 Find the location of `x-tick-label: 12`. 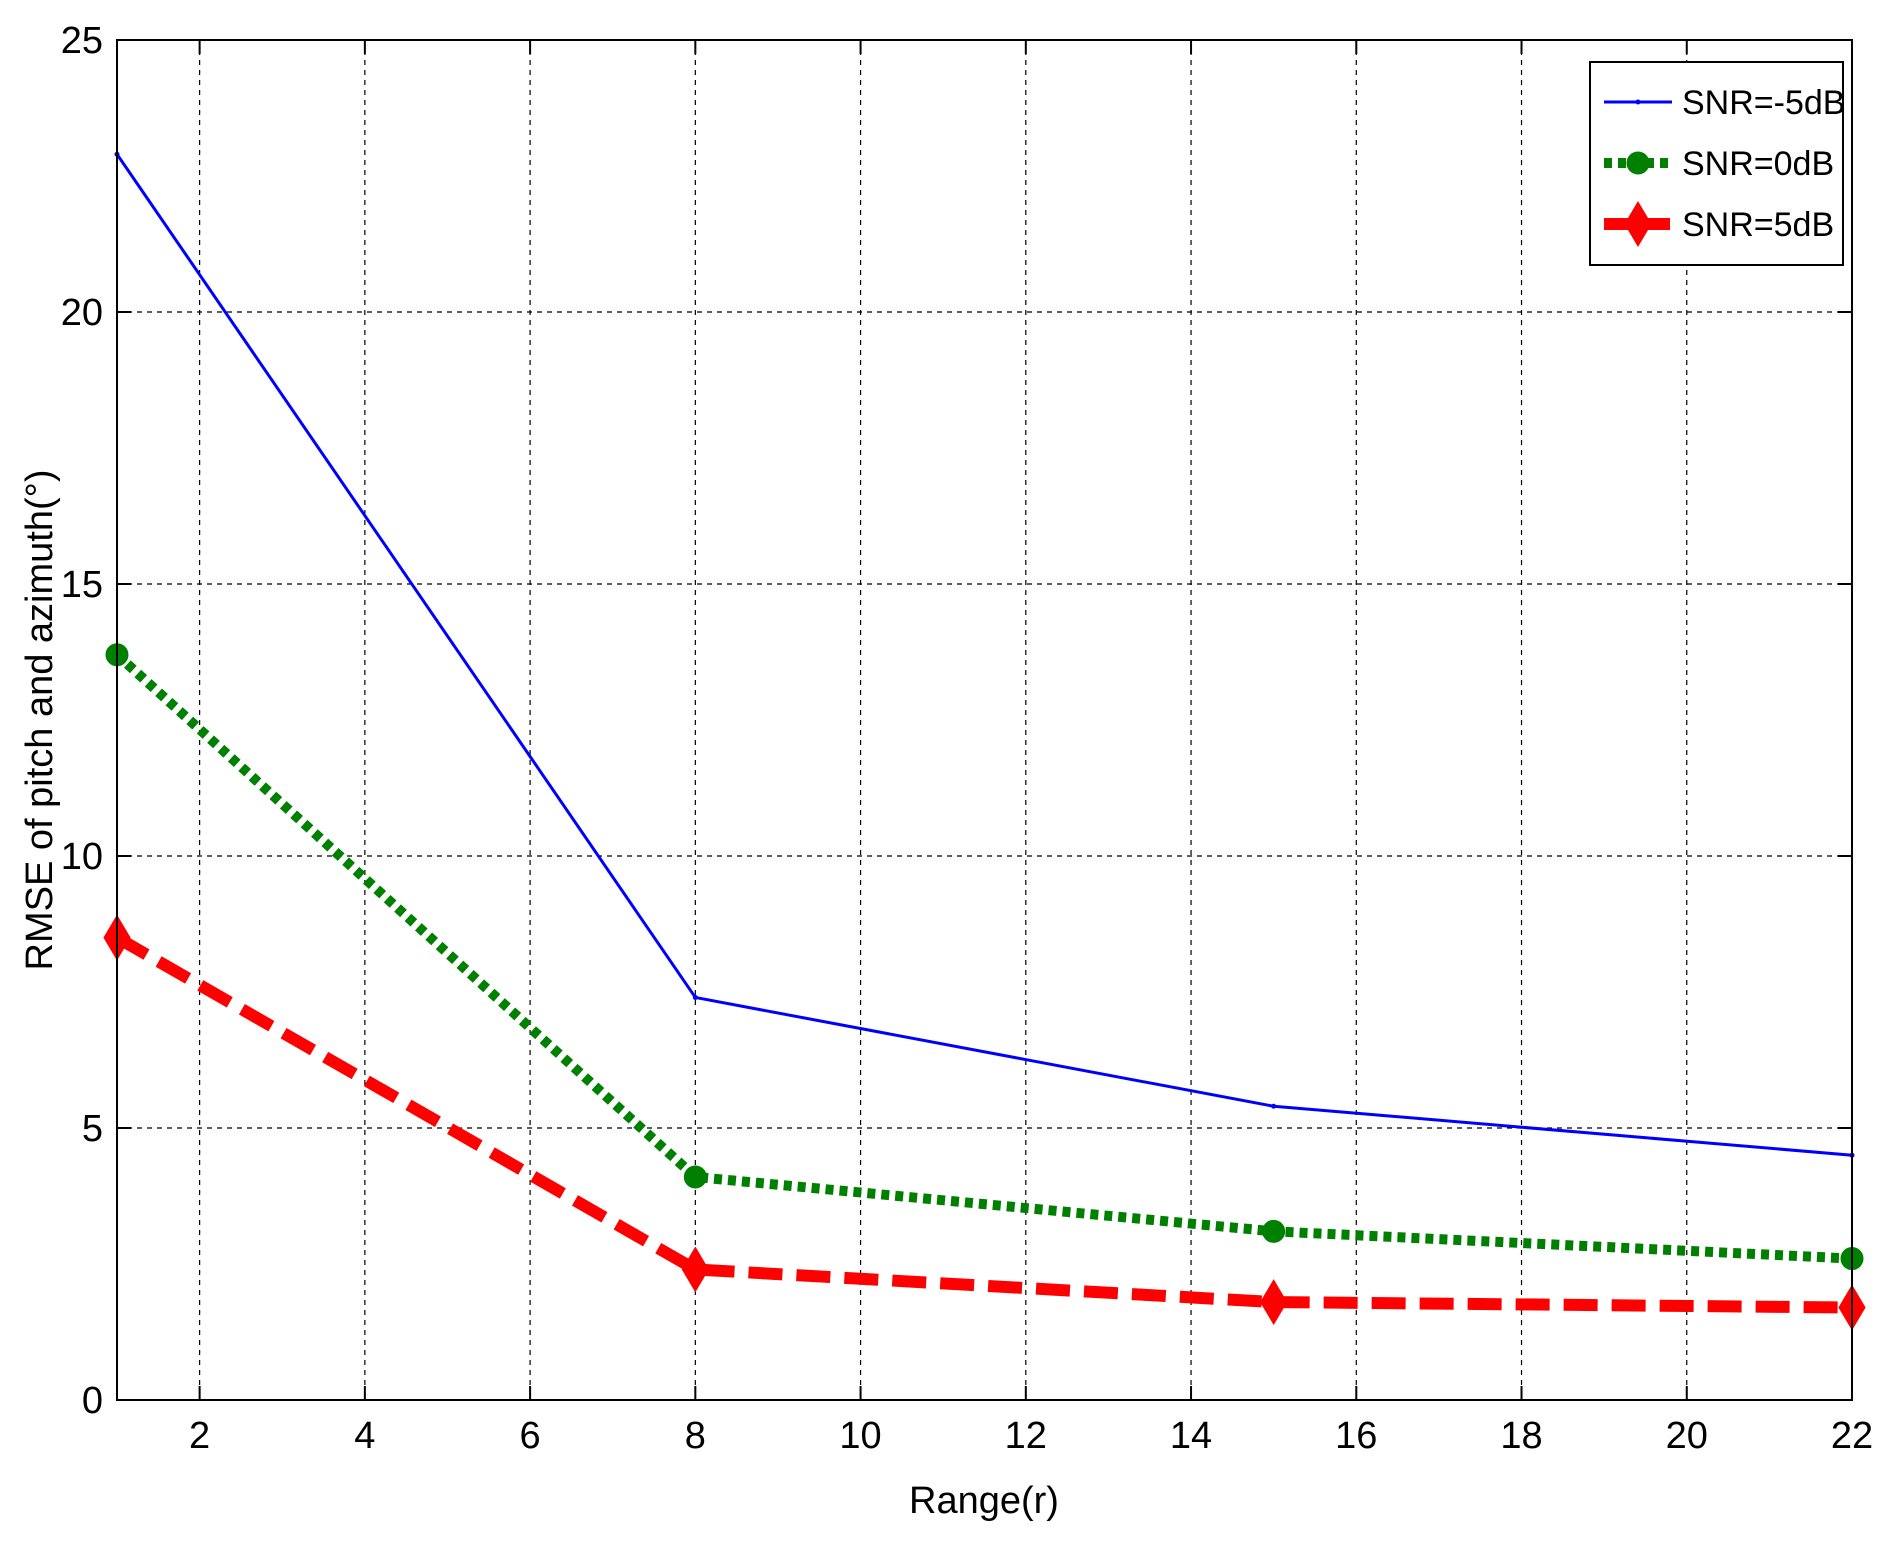

x-tick-label: 12 is located at coordinates (1026, 1436).